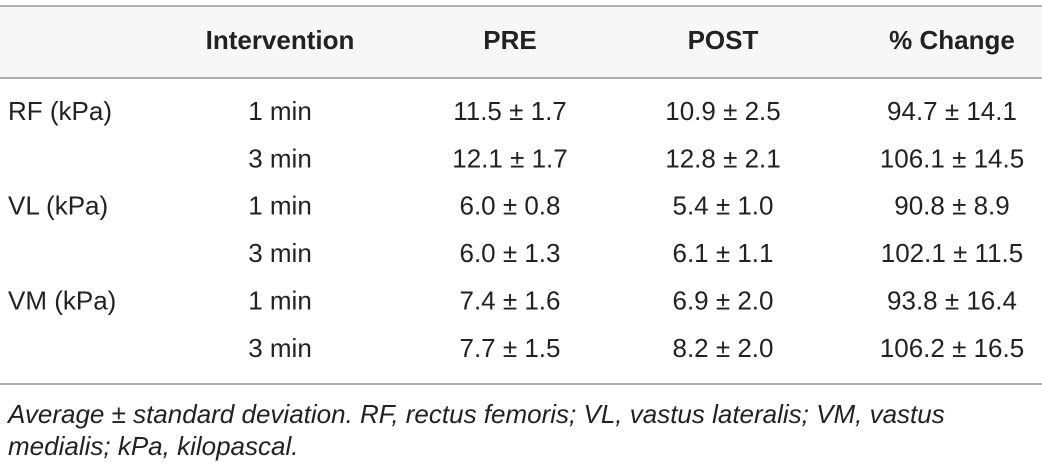 Image resolution: width=1042 pixels, height=470 pixels. What do you see at coordinates (952, 300) in the screenshot?
I see `cell: 93.8 ± 16.4` at bounding box center [952, 300].